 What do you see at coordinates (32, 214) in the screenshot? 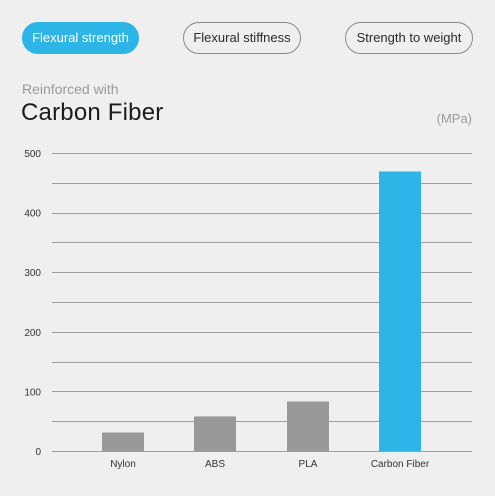
I see `y-tick-label: 400` at bounding box center [32, 214].